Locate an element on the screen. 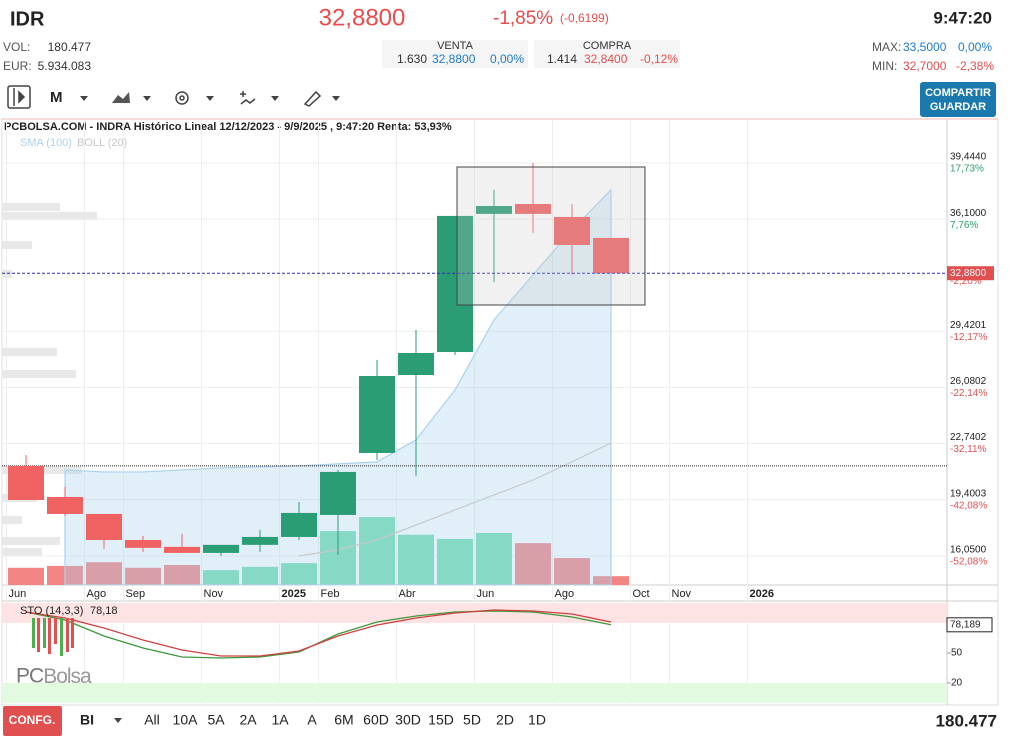 The image size is (1011, 748). period-option: 5A is located at coordinates (216, 720).